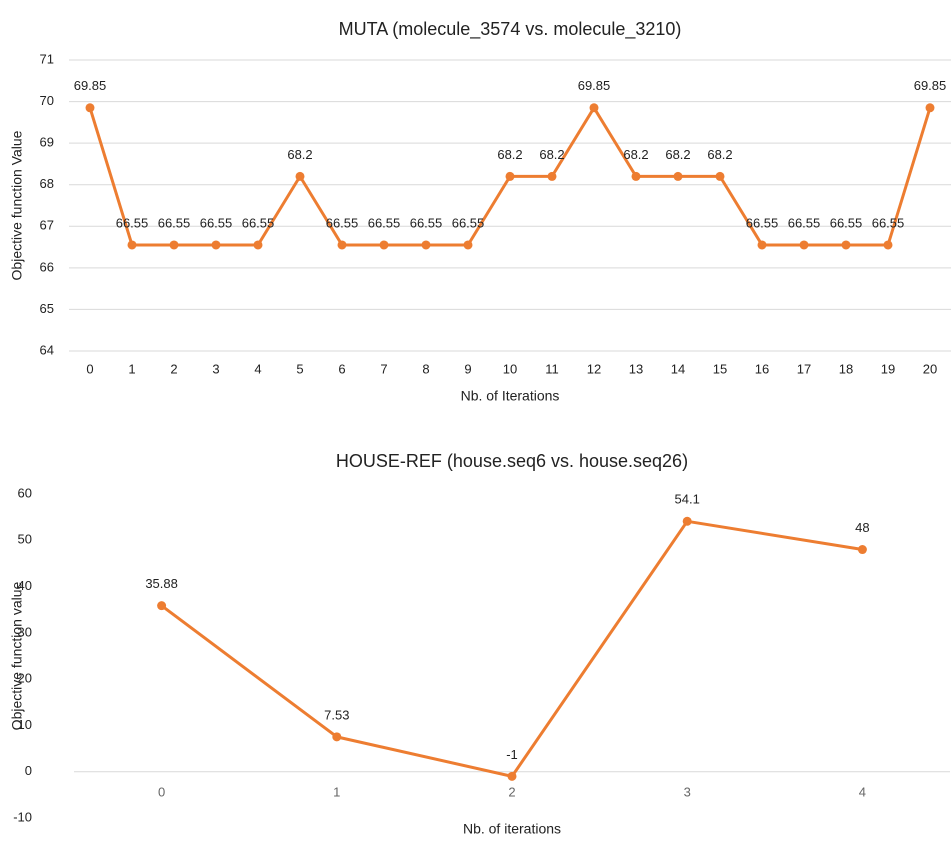 This screenshot has width=951, height=842. What do you see at coordinates (687, 499) in the screenshot?
I see `data-label: 54.1` at bounding box center [687, 499].